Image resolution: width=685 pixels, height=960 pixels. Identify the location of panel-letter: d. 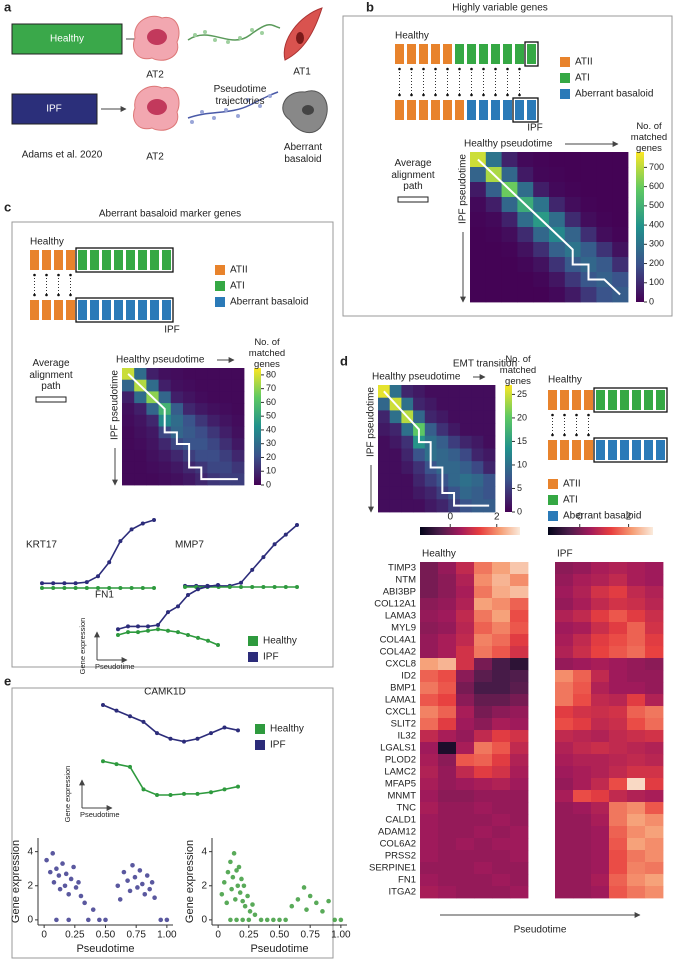
(344, 360).